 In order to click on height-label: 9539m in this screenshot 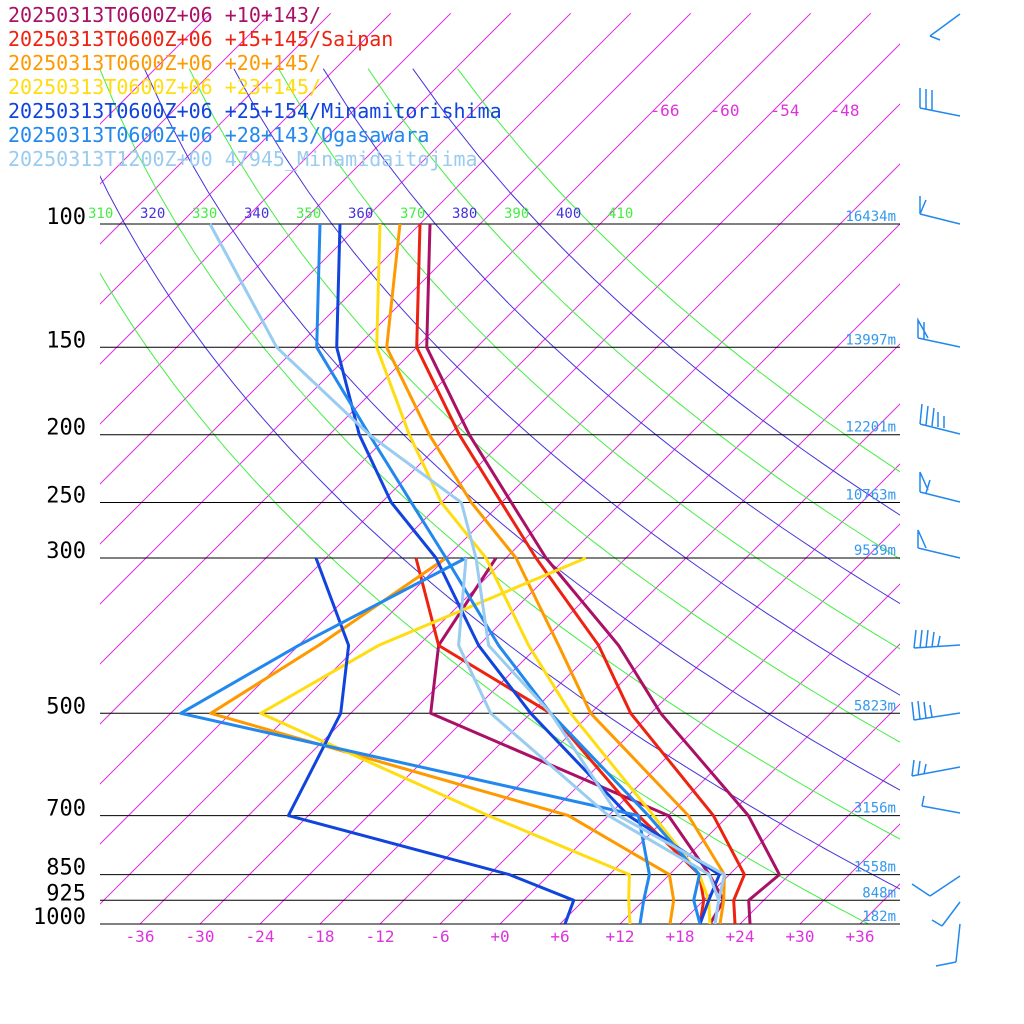, I will do `click(875, 551)`.